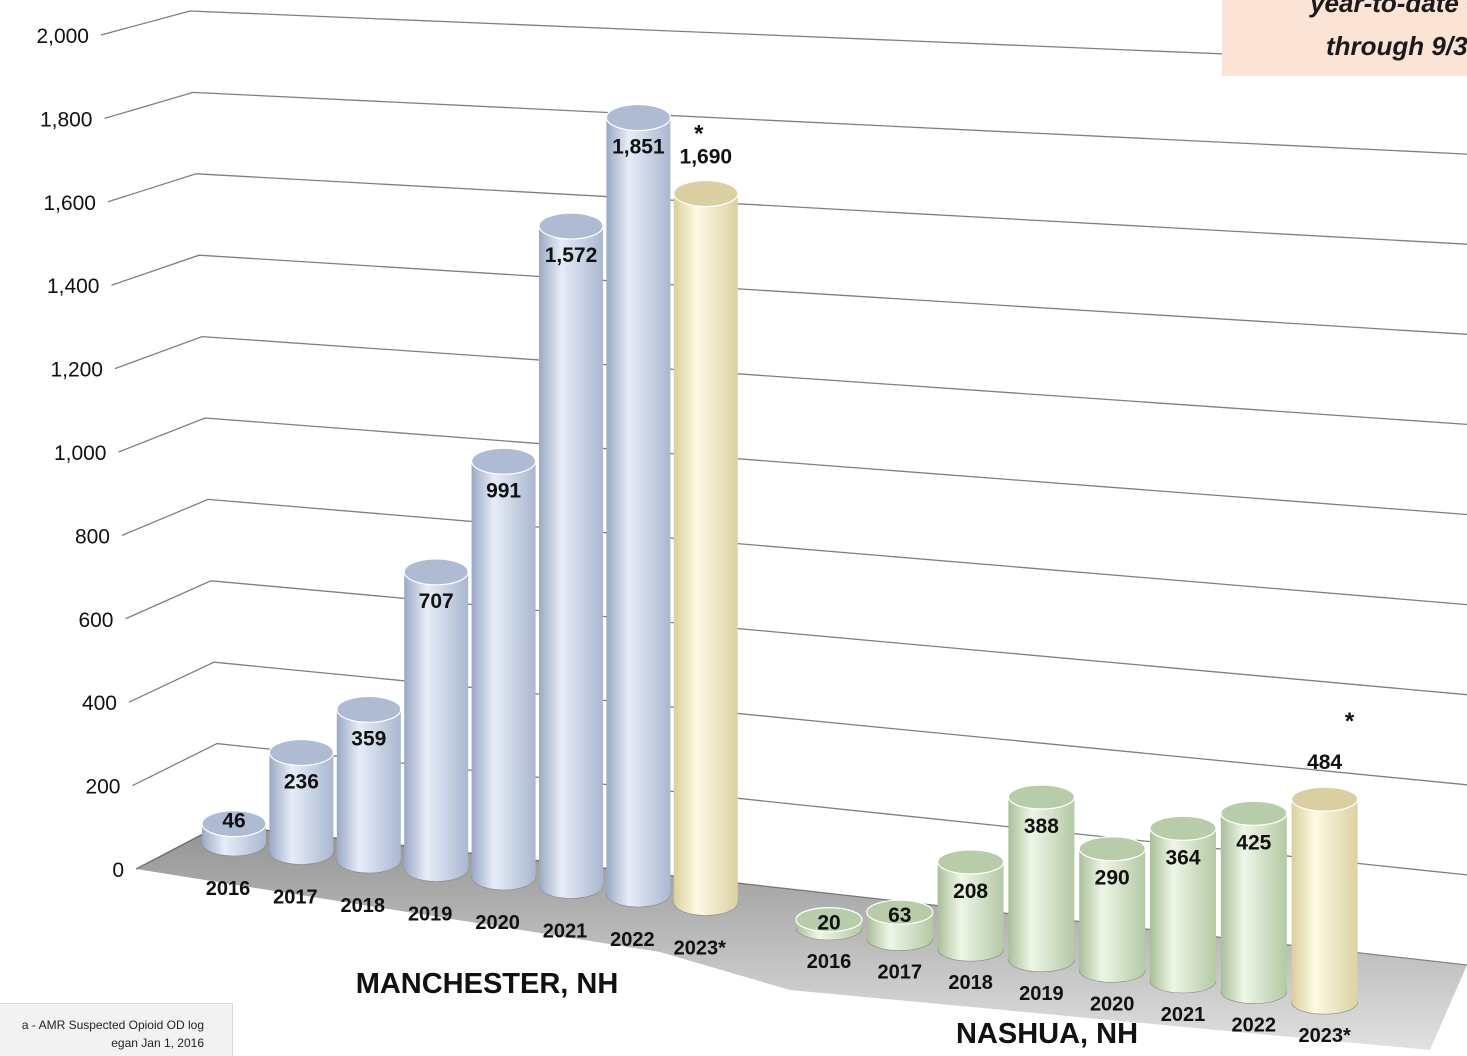 This screenshot has width=1467, height=1056. Describe the element at coordinates (118, 870) in the screenshot. I see `y-tick-label: 0` at that location.